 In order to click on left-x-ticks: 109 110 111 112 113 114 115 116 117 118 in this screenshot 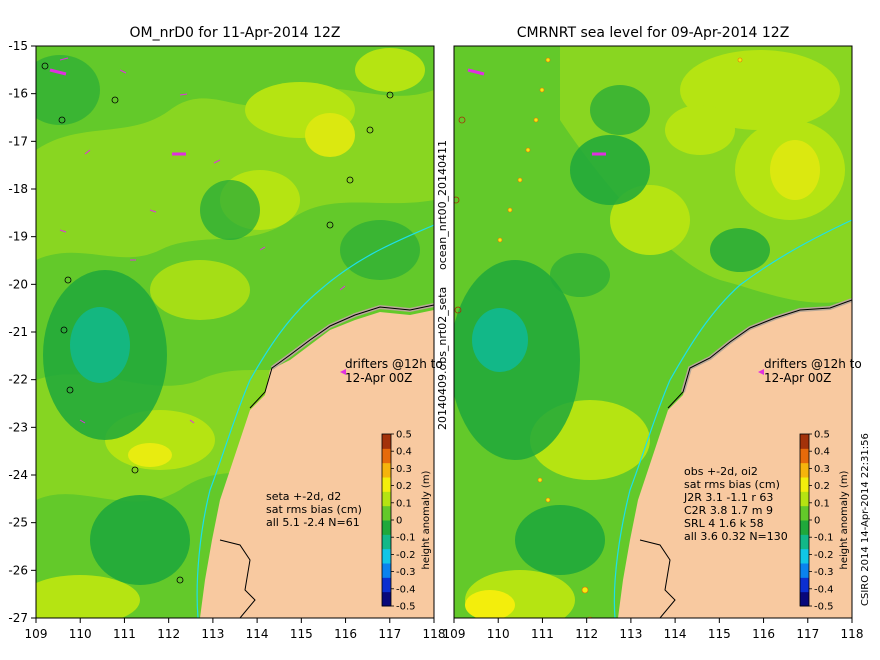, I will do `click(235, 629)`.